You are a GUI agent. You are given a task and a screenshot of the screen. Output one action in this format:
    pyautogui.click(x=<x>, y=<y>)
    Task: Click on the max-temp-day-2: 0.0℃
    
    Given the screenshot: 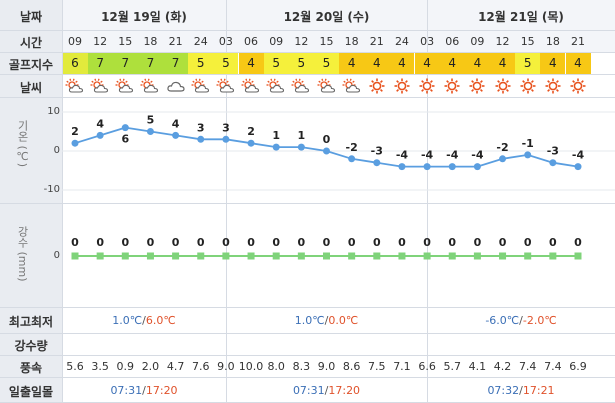 What is the action you would take?
    pyautogui.click(x=343, y=320)
    